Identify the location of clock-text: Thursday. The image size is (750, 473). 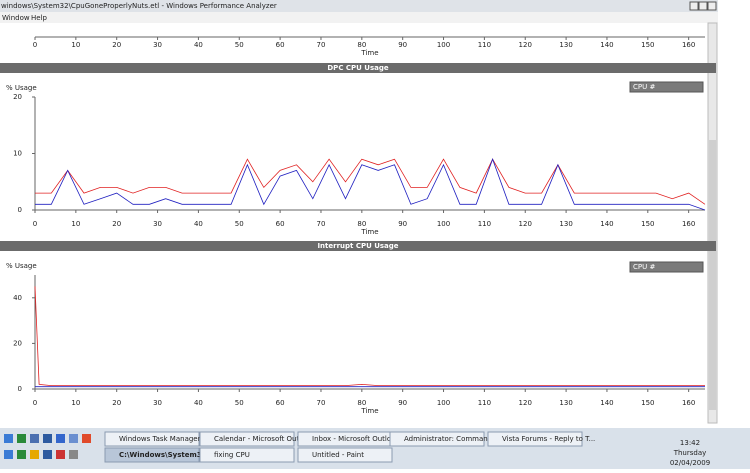
(690, 453).